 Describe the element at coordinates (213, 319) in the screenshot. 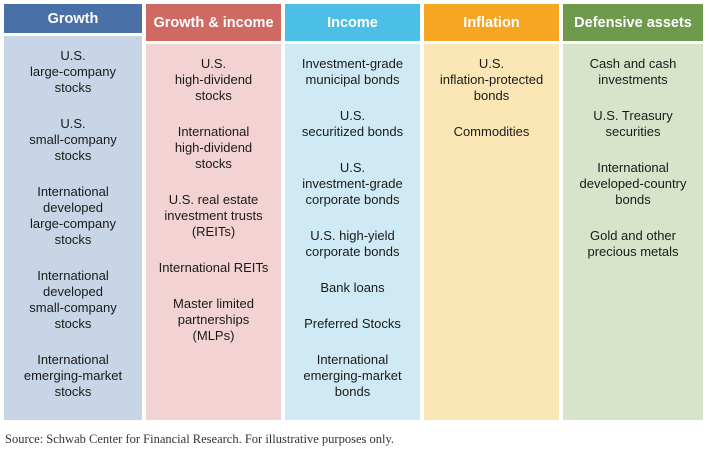

I see `asset-item: Master limited partnerships (MLPs)` at that location.